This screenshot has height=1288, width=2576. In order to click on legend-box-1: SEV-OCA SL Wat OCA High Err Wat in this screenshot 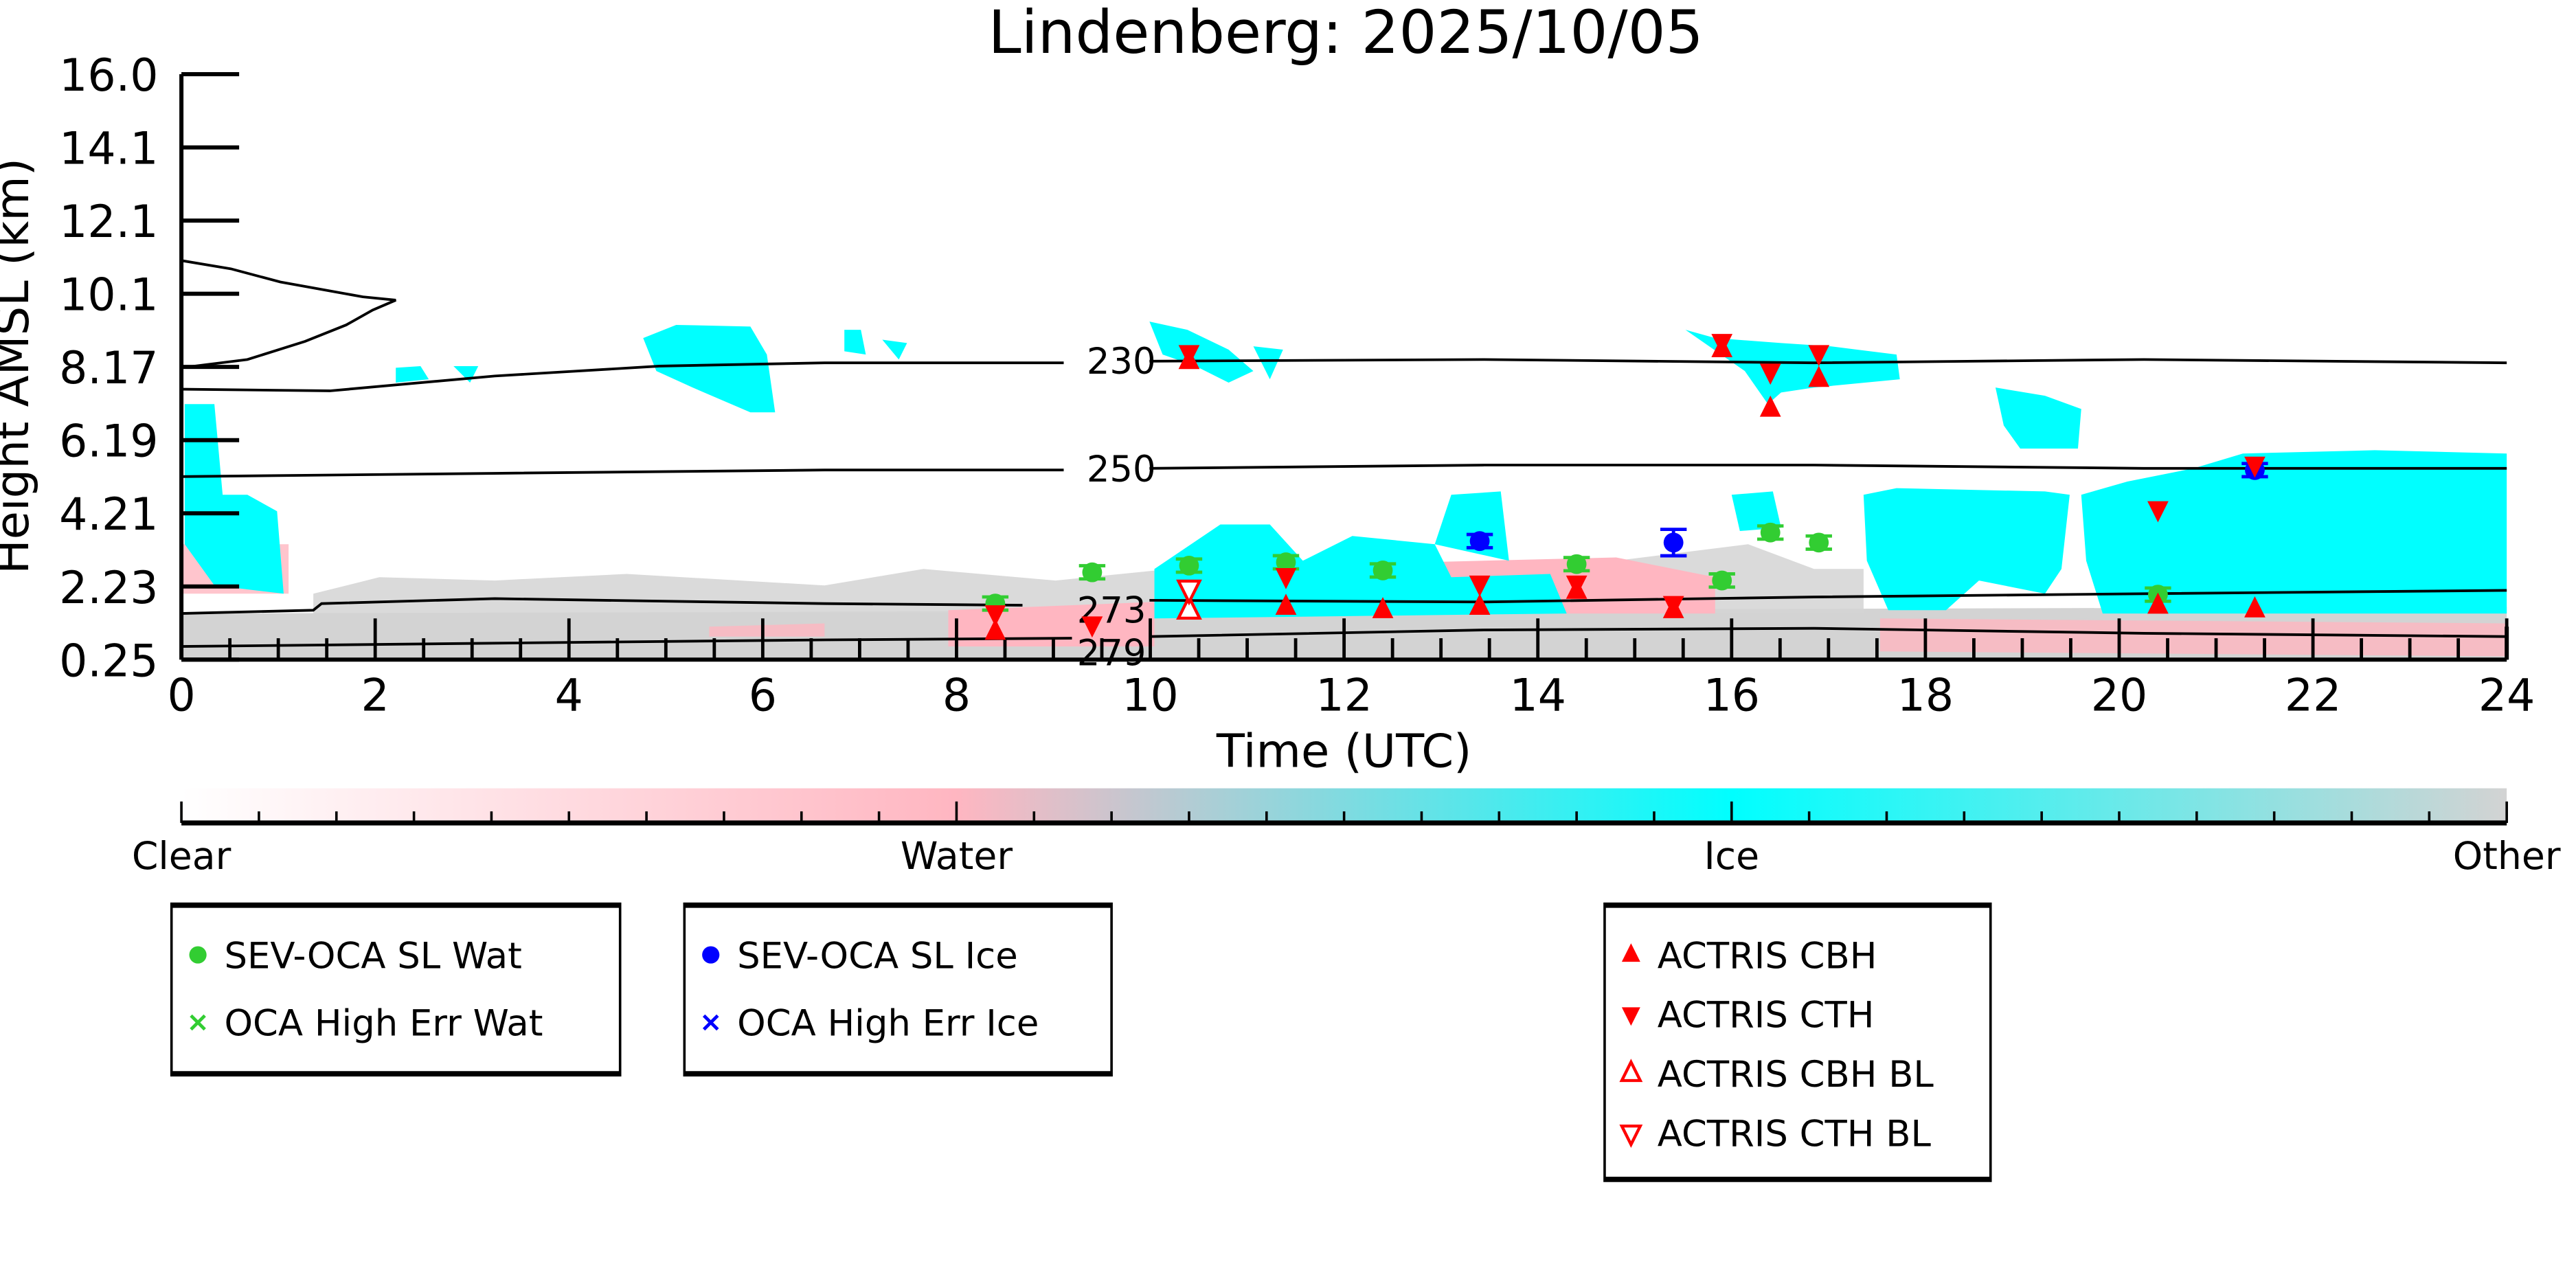, I will do `click(396, 989)`.